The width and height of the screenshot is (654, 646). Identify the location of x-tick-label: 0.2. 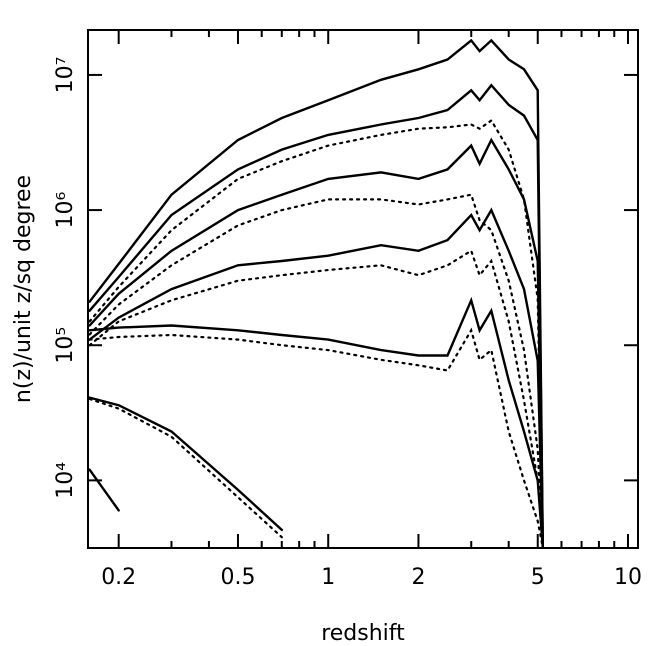
(118, 577).